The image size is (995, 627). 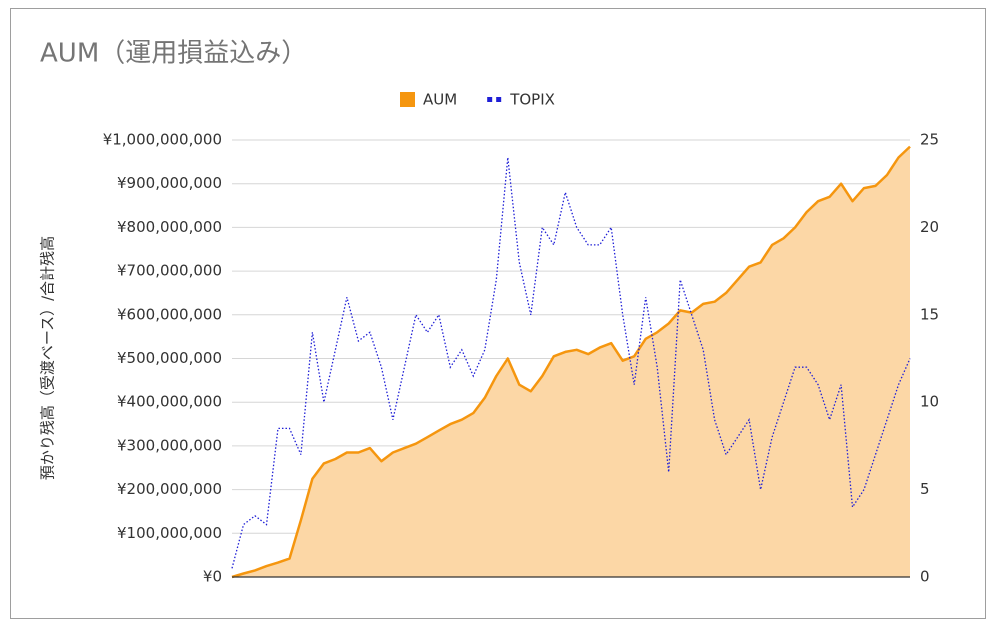 What do you see at coordinates (440, 100) in the screenshot?
I see `legend-label: AUM` at bounding box center [440, 100].